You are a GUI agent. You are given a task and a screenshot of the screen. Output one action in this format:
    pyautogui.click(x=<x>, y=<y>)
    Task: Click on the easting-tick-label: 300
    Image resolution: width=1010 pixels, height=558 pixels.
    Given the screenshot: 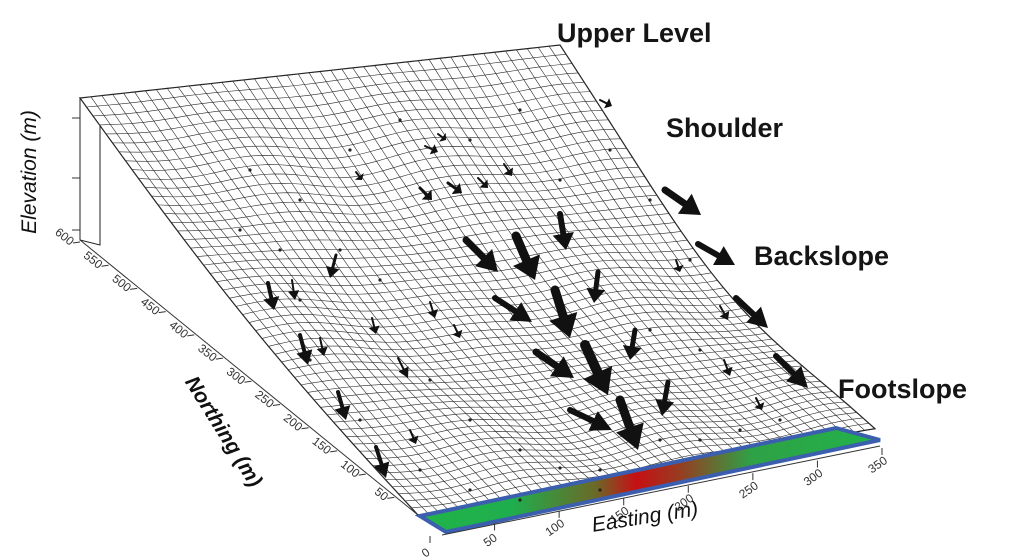 What is the action you would take?
    pyautogui.click(x=813, y=477)
    